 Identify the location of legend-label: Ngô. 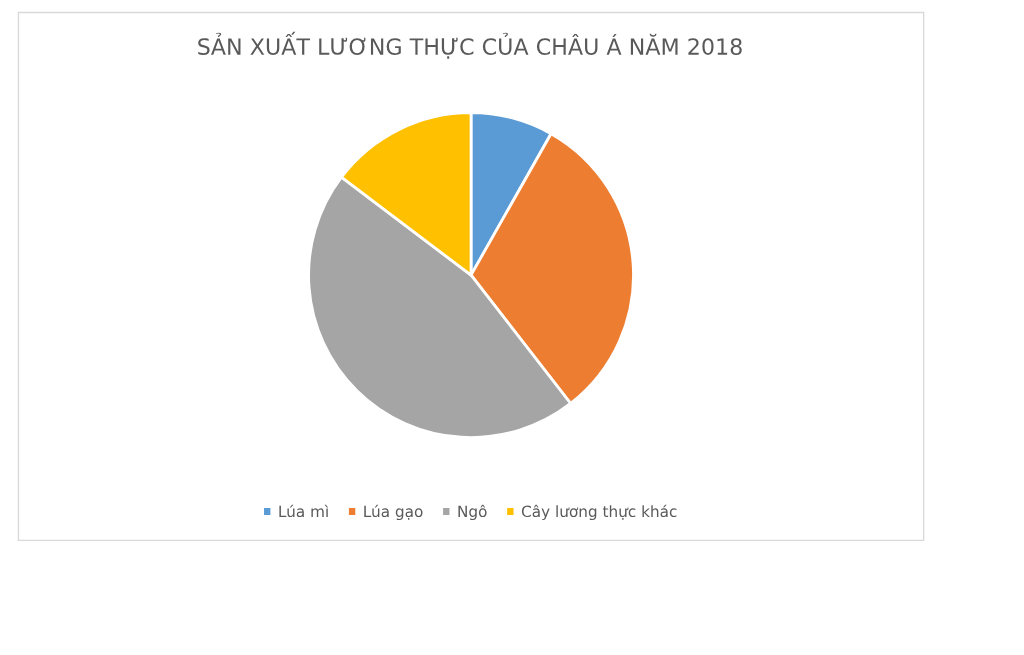
(472, 512).